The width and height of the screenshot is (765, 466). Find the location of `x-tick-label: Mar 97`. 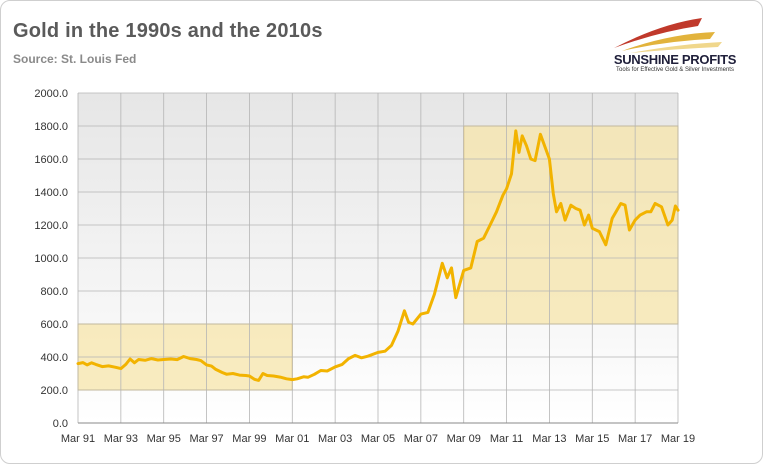

x-tick-label: Mar 97 is located at coordinates (206, 439).